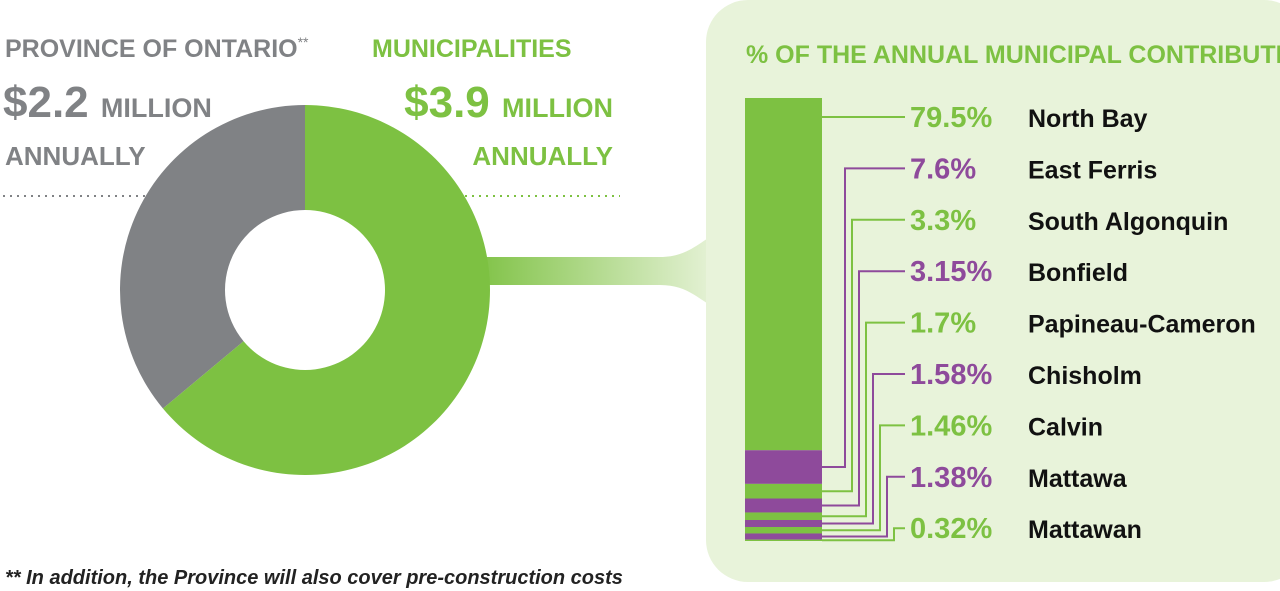  Describe the element at coordinates (943, 169) in the screenshot. I see `value-label: 7.6%` at that location.